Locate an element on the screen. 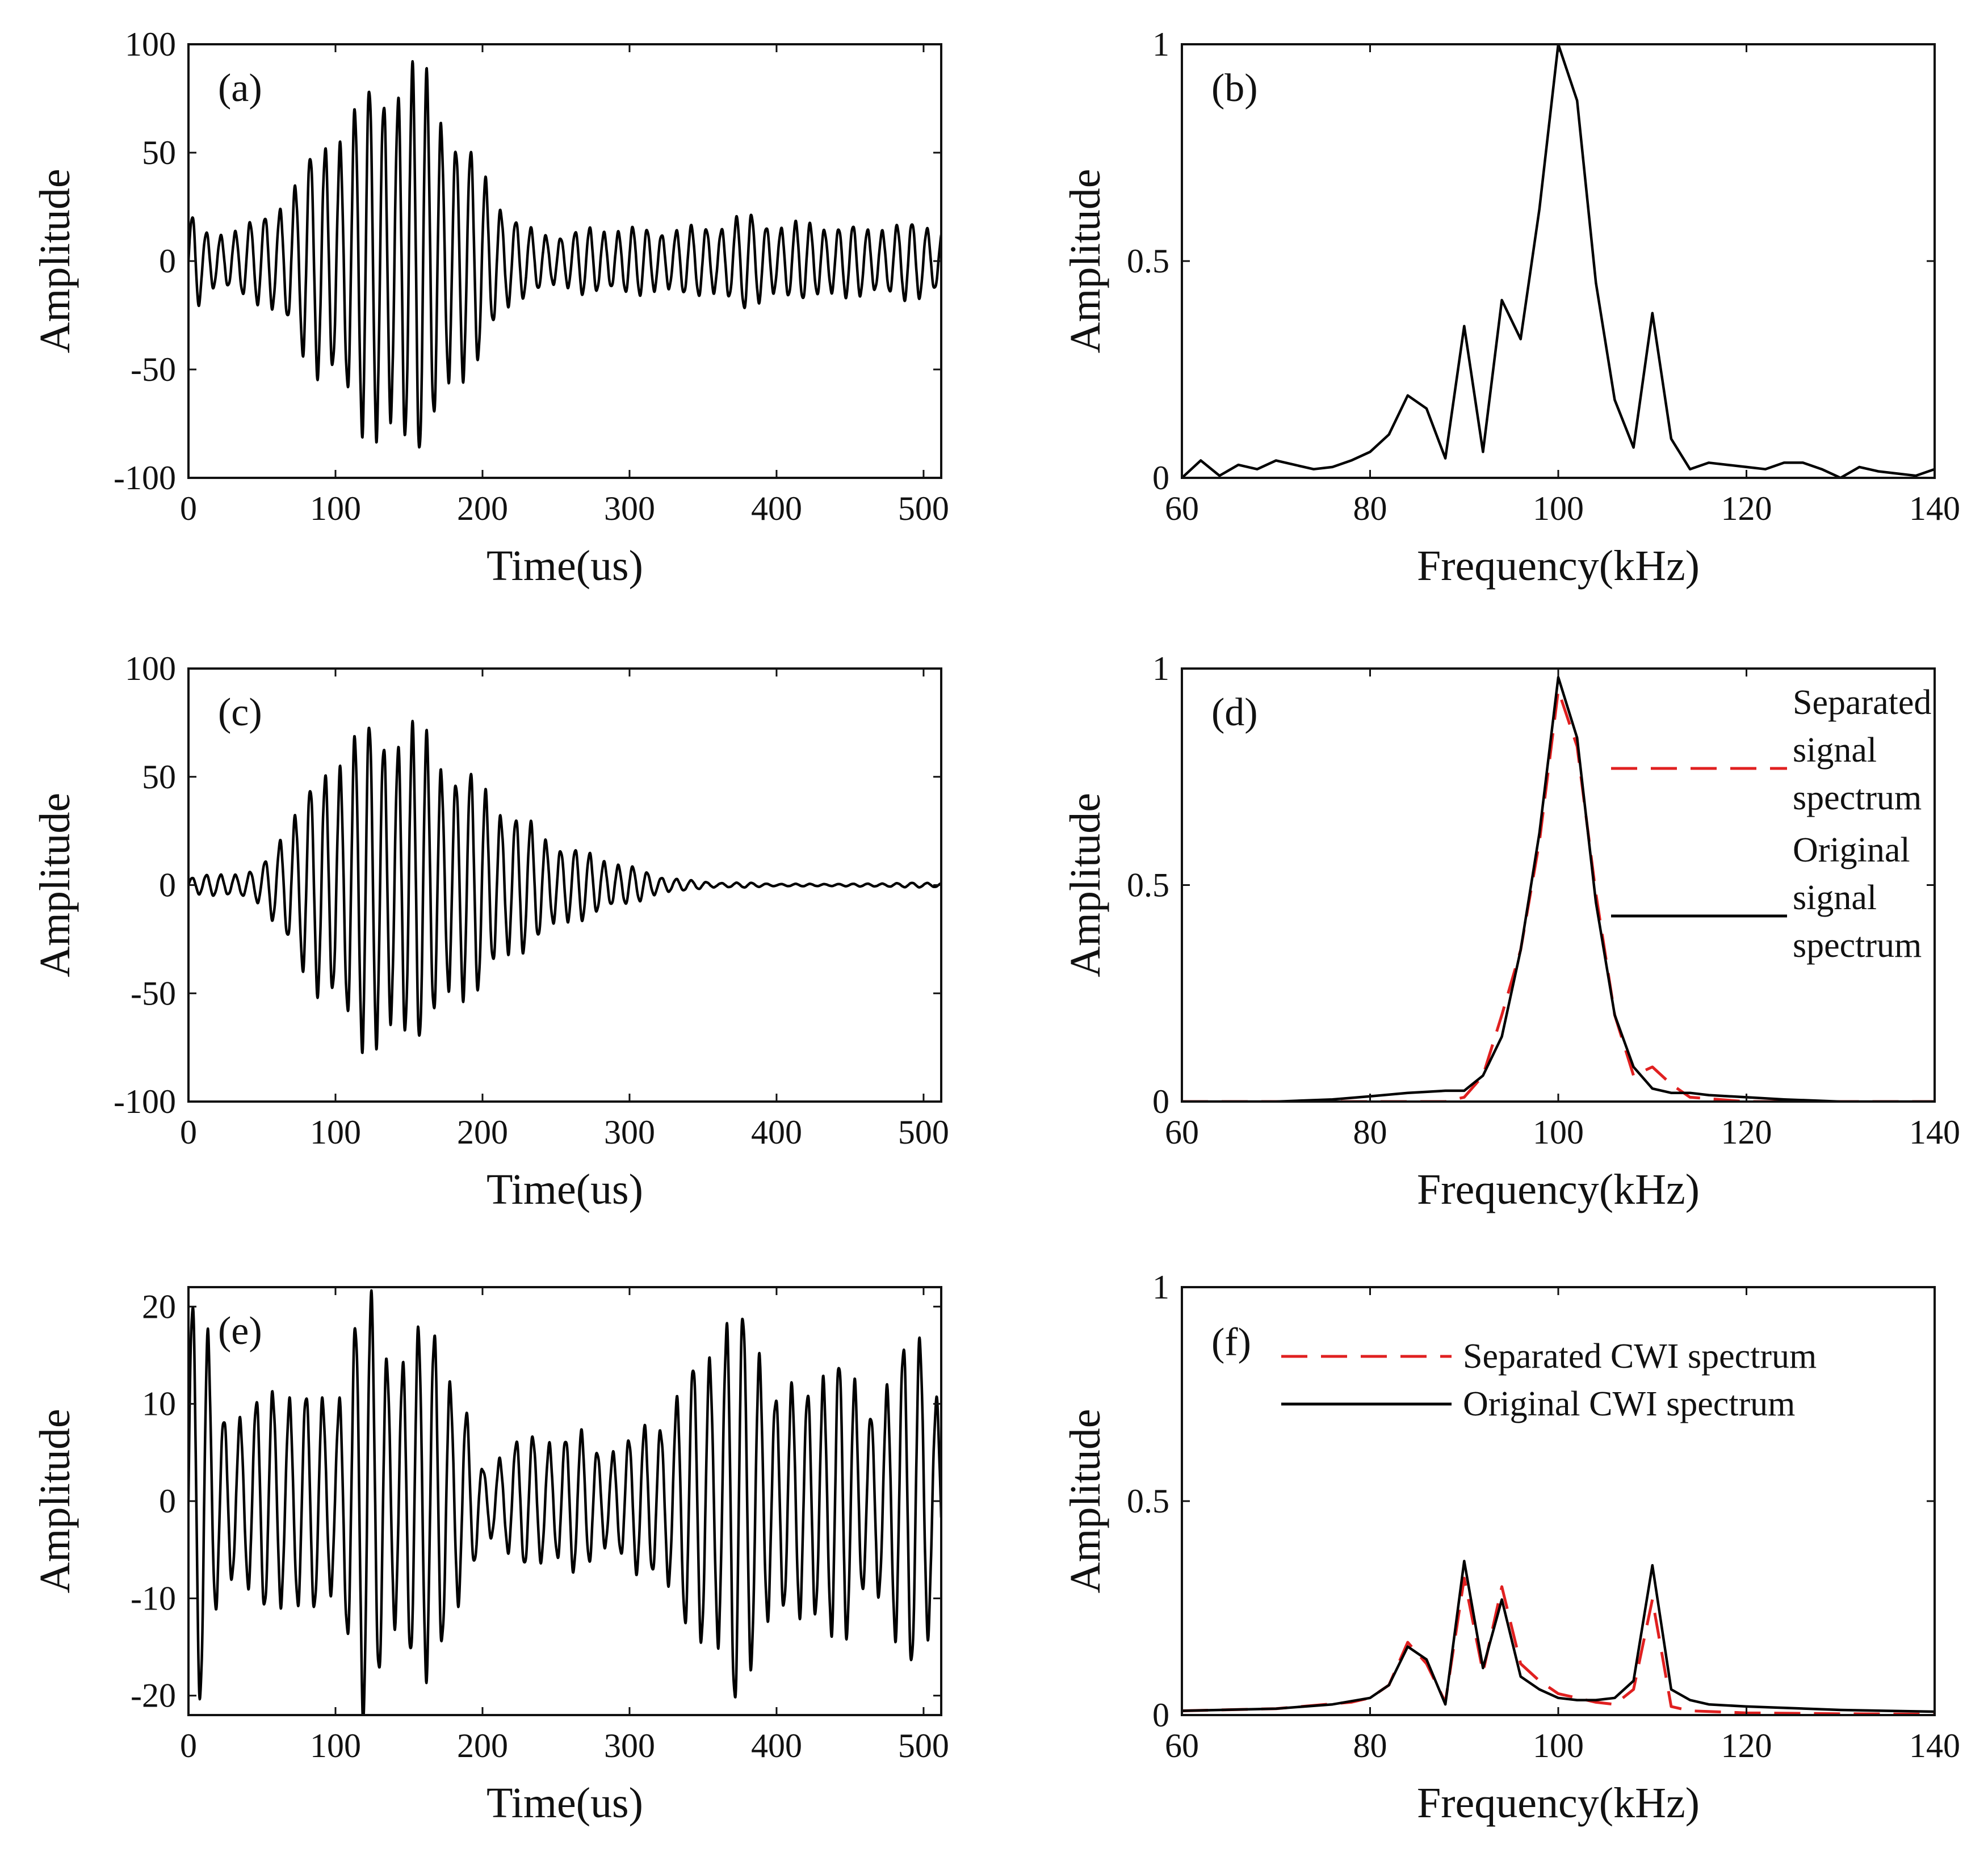  legend-label: Separated CWI spectrum is located at coordinates (1640, 1357).